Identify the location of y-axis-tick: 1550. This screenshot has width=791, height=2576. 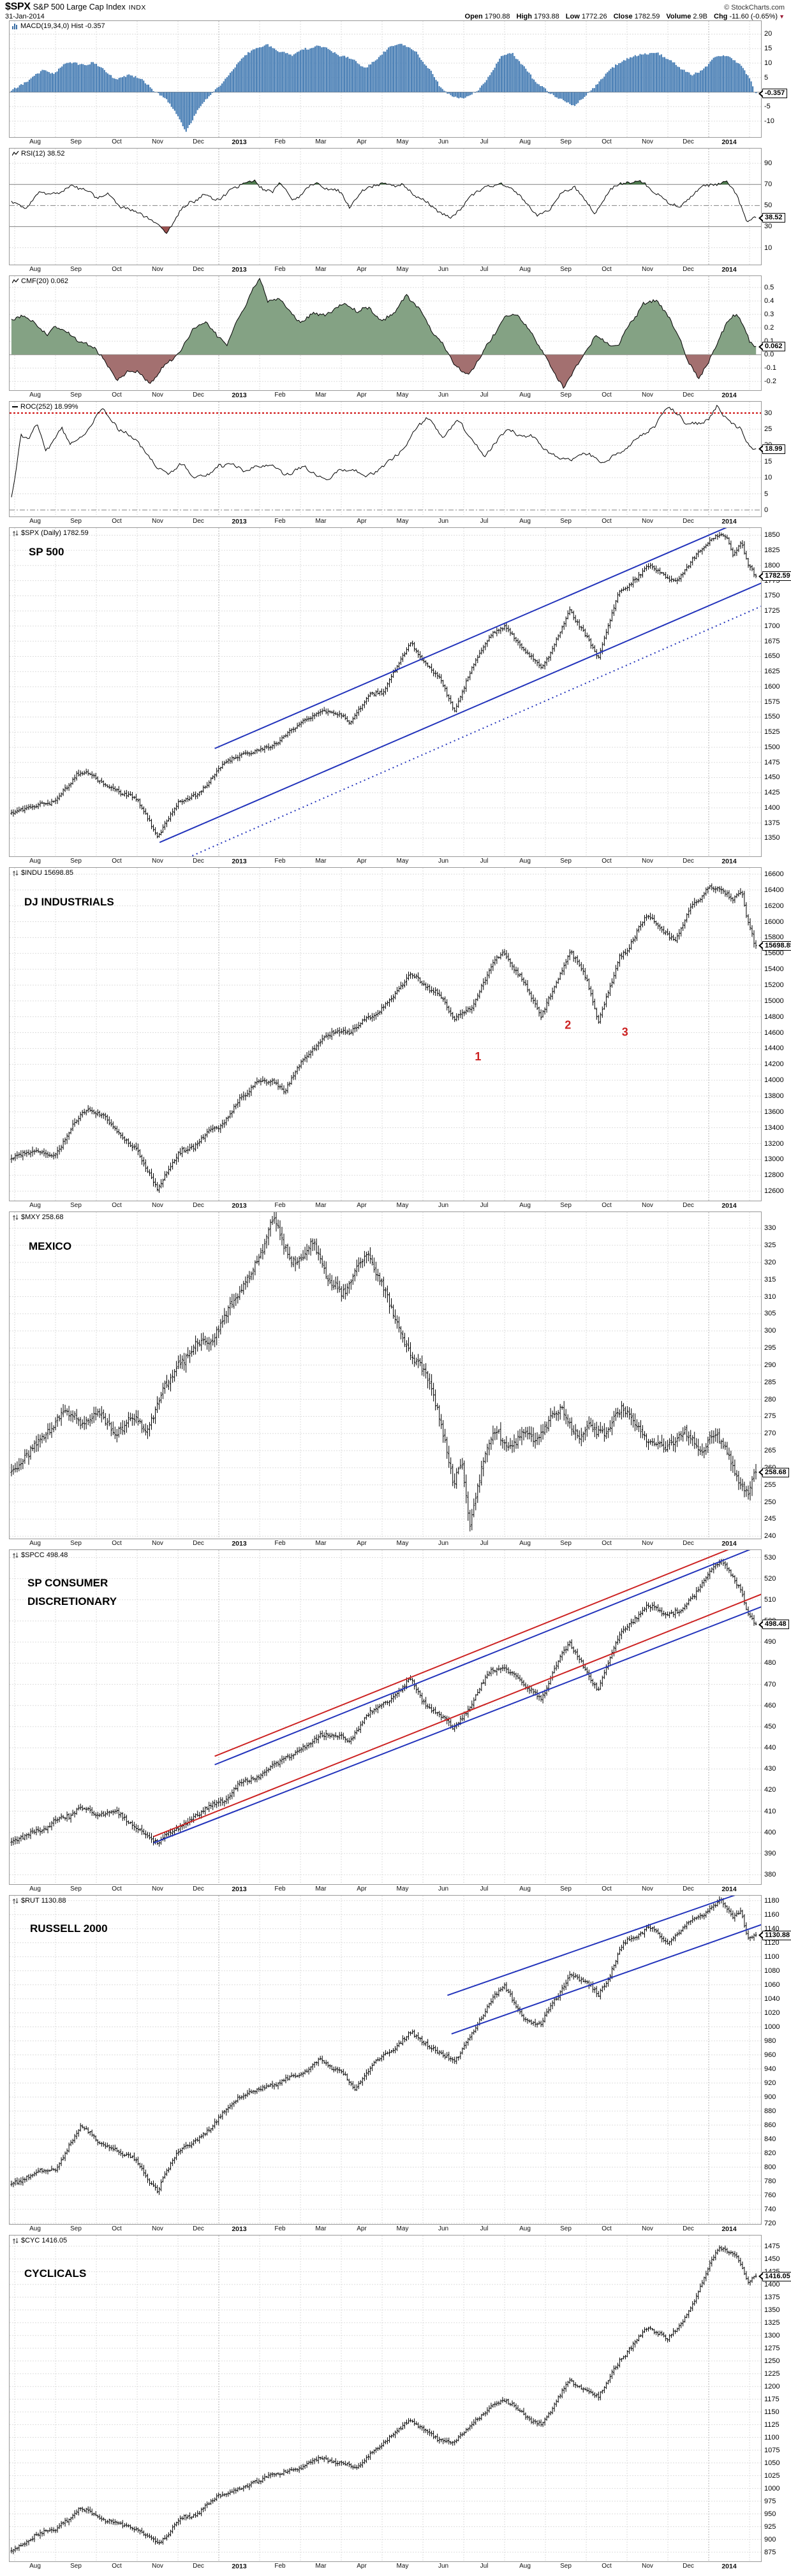
(772, 717).